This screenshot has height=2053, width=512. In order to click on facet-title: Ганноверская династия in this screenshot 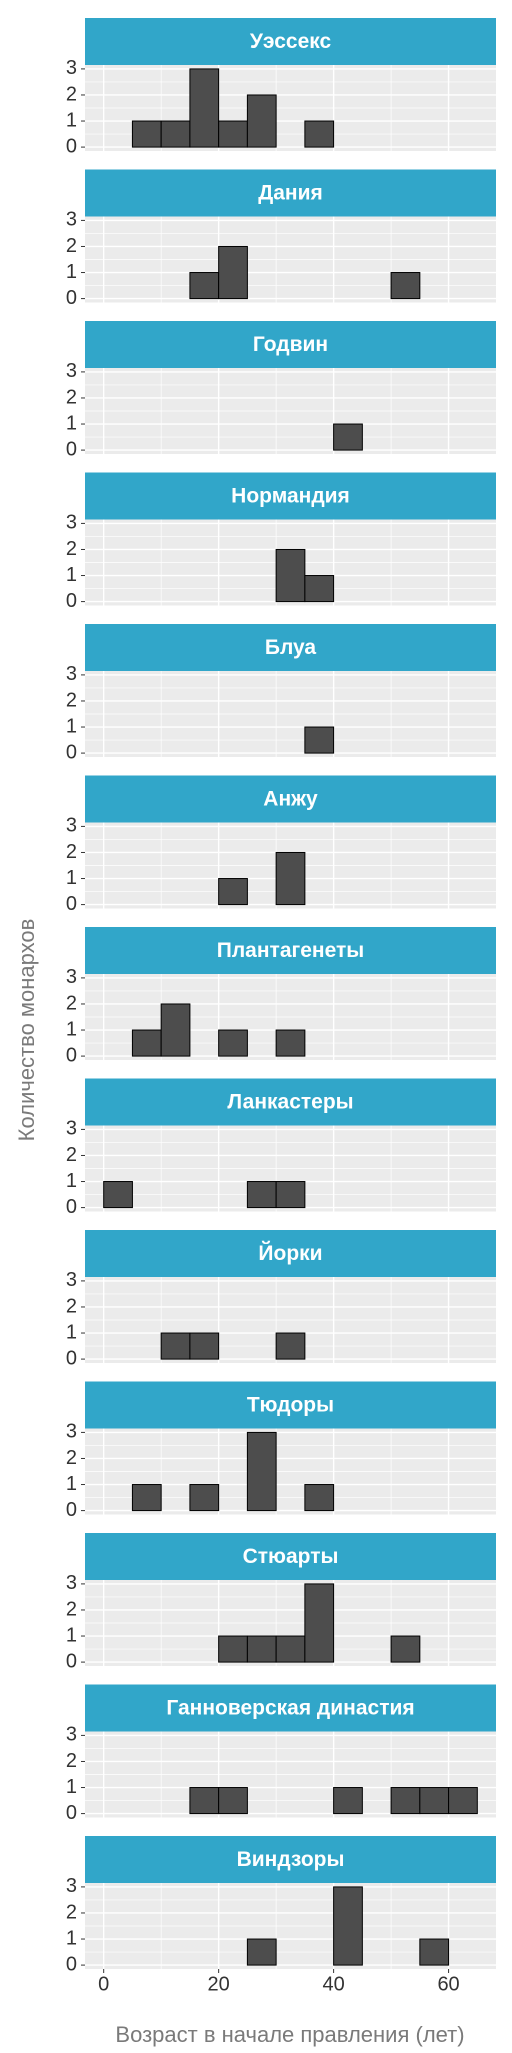, I will do `click(290, 1708)`.